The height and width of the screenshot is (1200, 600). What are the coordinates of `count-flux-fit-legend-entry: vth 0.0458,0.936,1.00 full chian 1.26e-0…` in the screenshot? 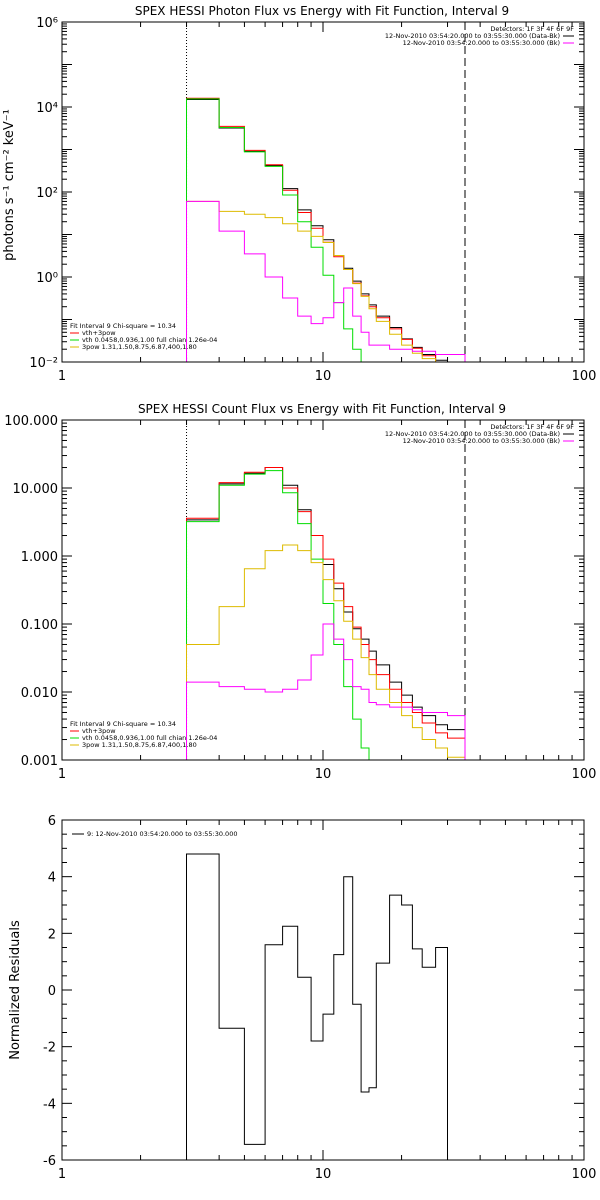 It's located at (149, 738).